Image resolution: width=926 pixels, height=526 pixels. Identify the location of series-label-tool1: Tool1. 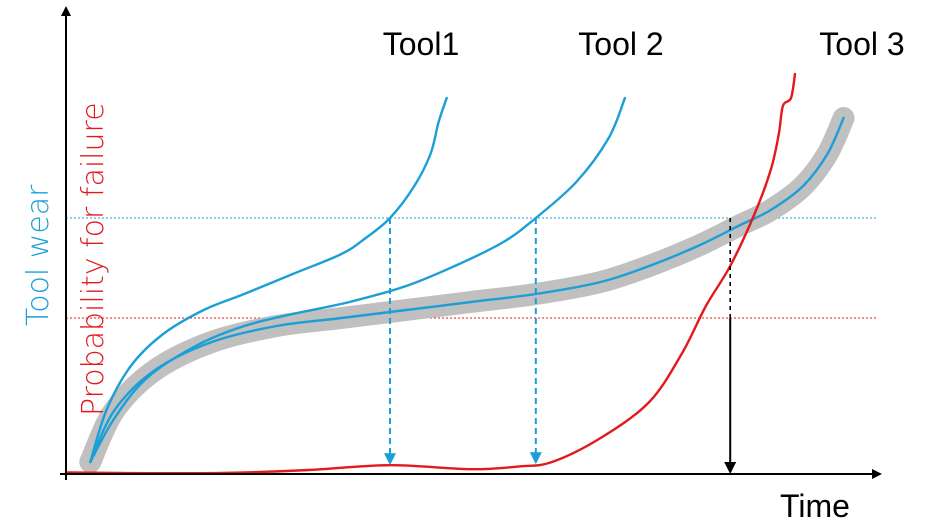
(421, 44).